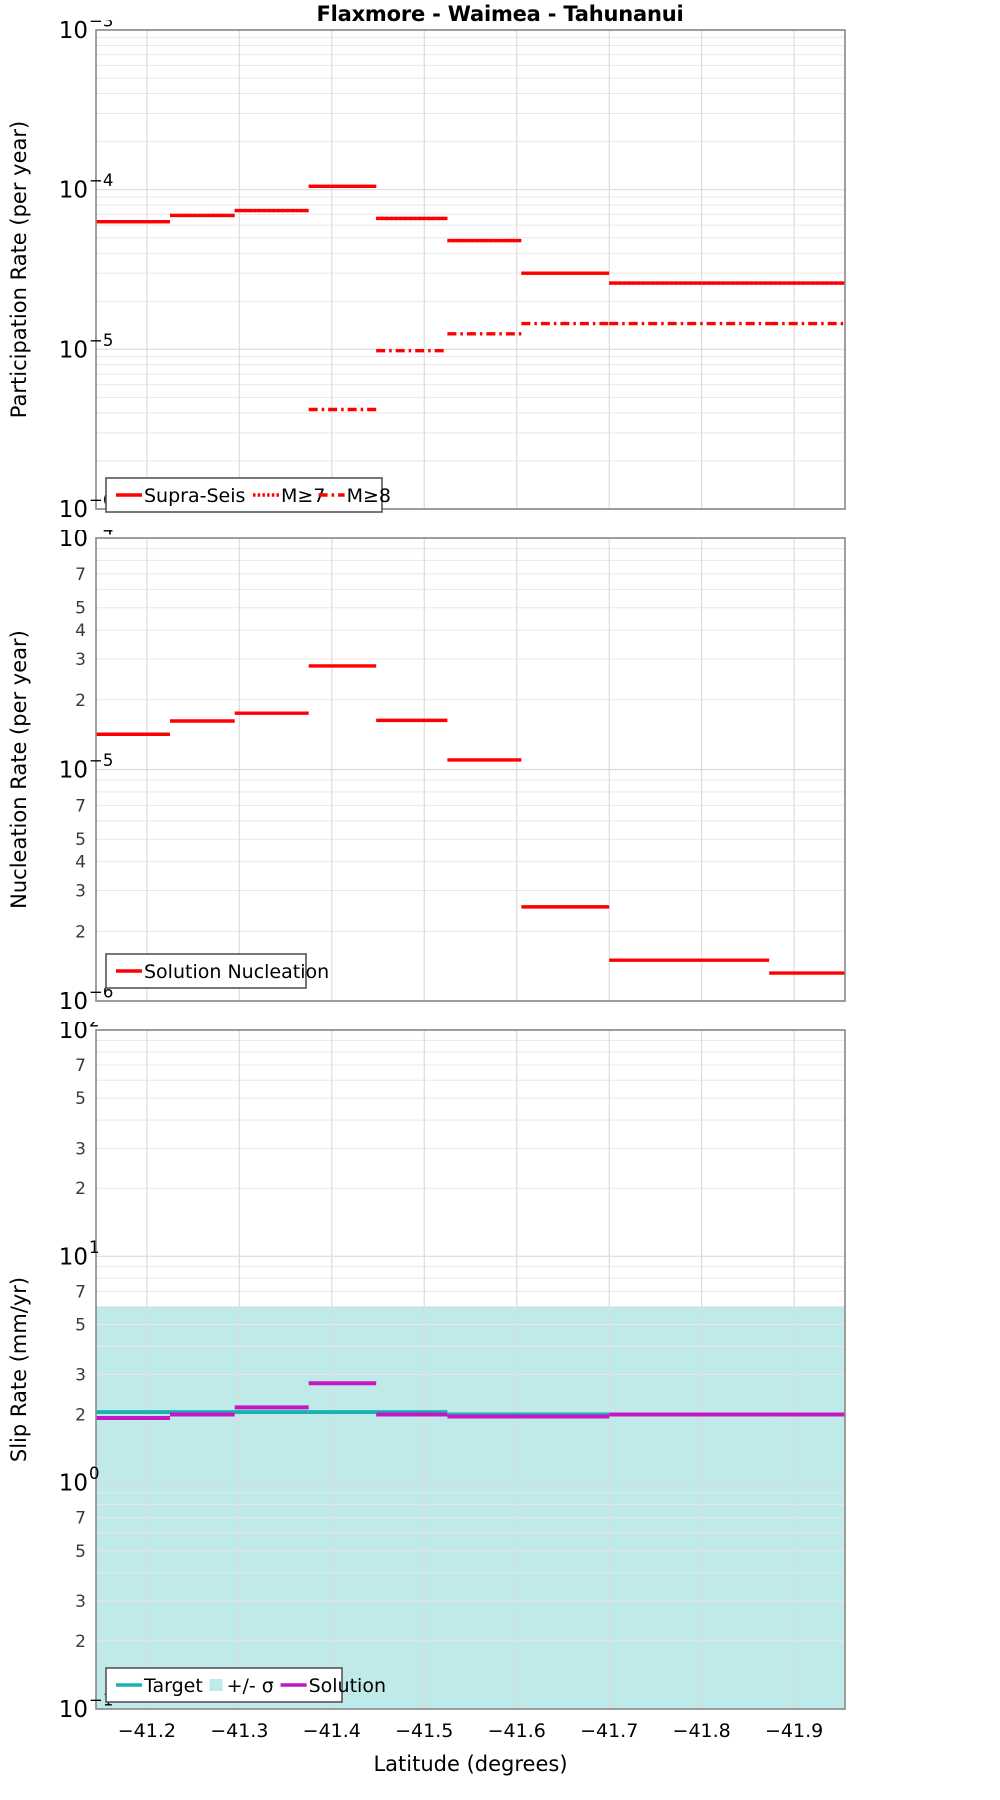 The image size is (1000, 1800). What do you see at coordinates (470, 1401) in the screenshot?
I see `series-solution` at bounding box center [470, 1401].